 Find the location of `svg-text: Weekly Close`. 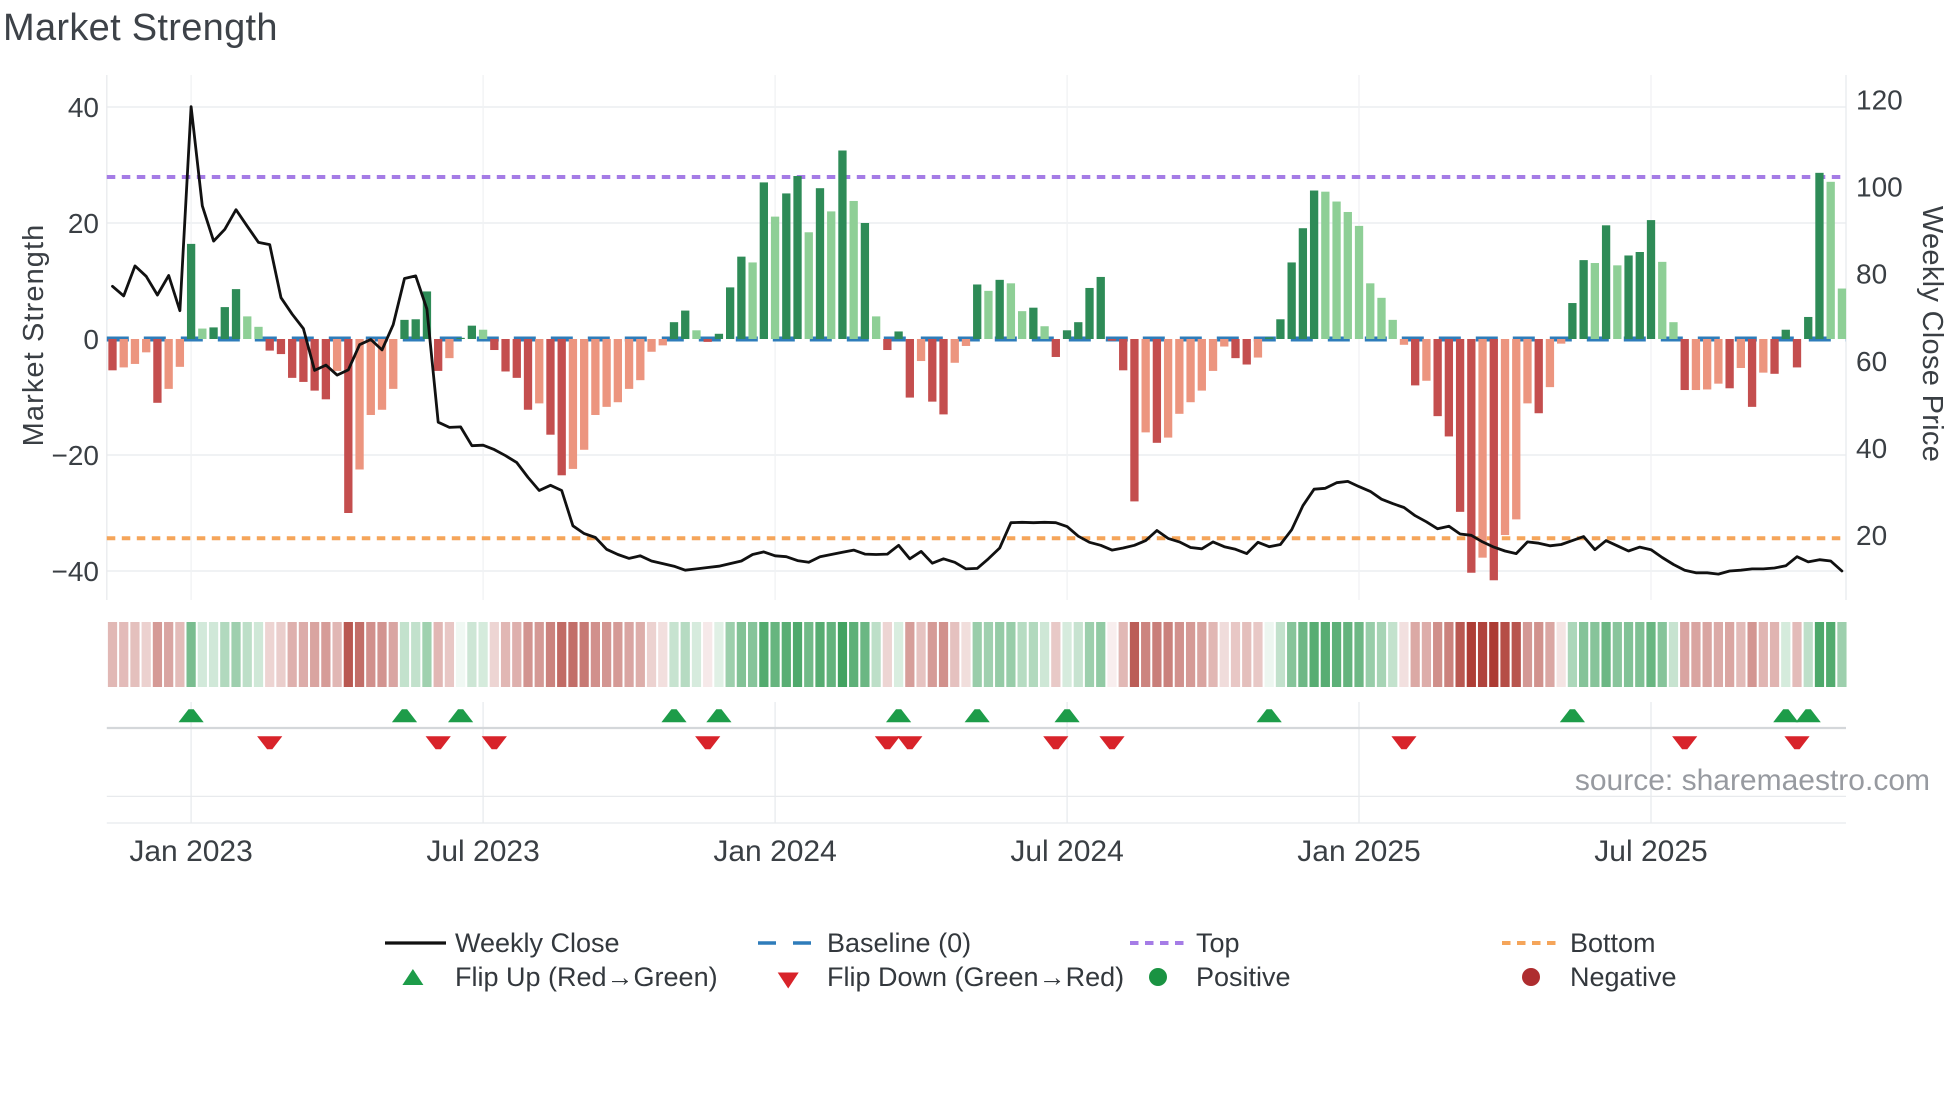

svg-text: Weekly Close is located at coordinates (537, 943).